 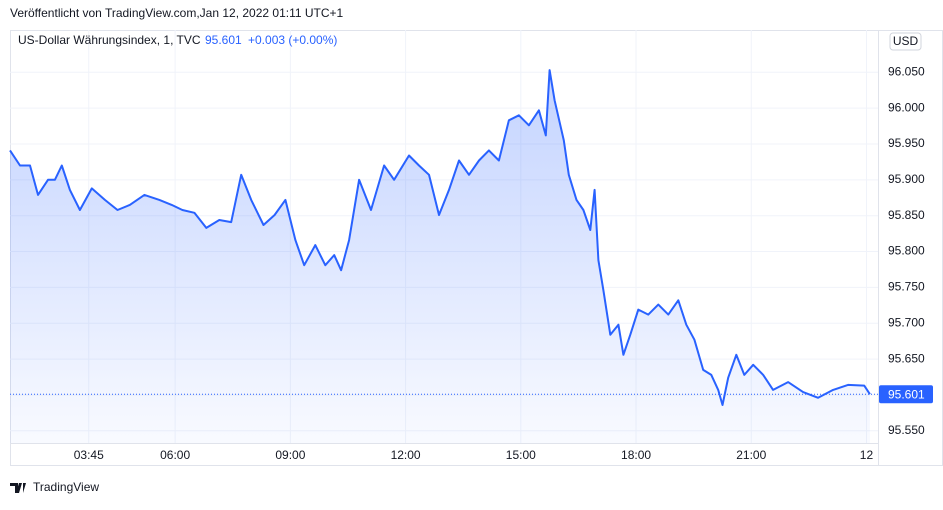 I want to click on brand-logo, so click(x=18, y=488).